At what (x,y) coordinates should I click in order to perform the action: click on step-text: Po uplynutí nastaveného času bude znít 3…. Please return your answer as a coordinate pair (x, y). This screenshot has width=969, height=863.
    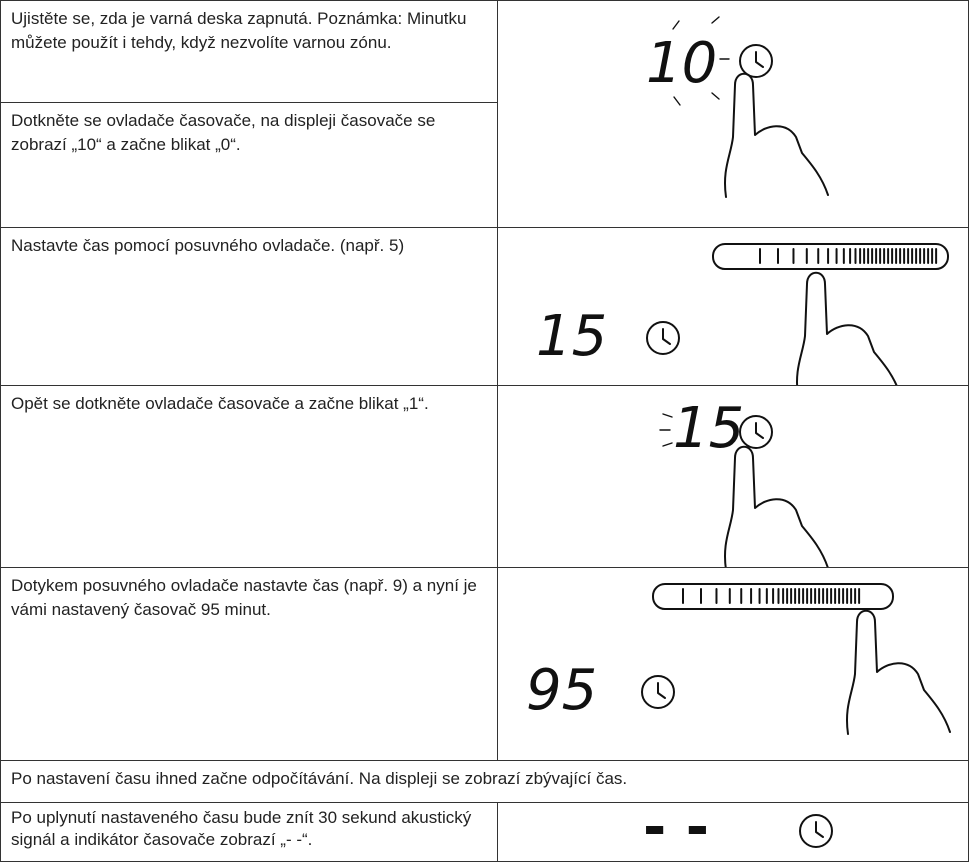
    Looking at the image, I should click on (241, 828).